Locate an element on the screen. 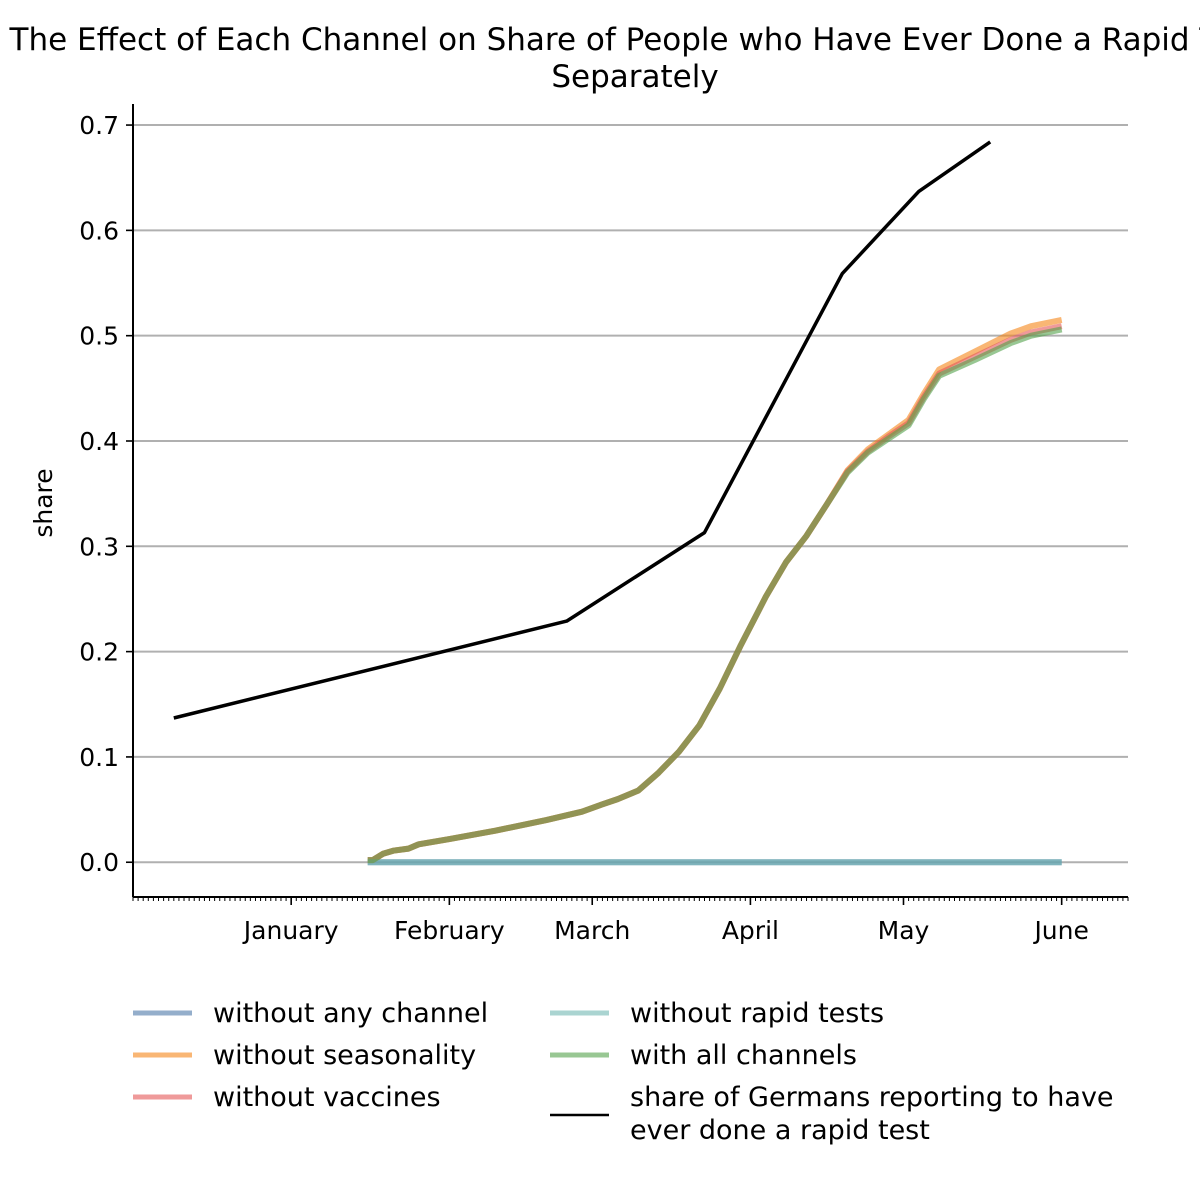 The width and height of the screenshot is (1200, 1200). legend-label-share-of-germans-reporting-to-have-ever-done-a-rapid-test: share of Germans reporting to have is located at coordinates (872, 1097).